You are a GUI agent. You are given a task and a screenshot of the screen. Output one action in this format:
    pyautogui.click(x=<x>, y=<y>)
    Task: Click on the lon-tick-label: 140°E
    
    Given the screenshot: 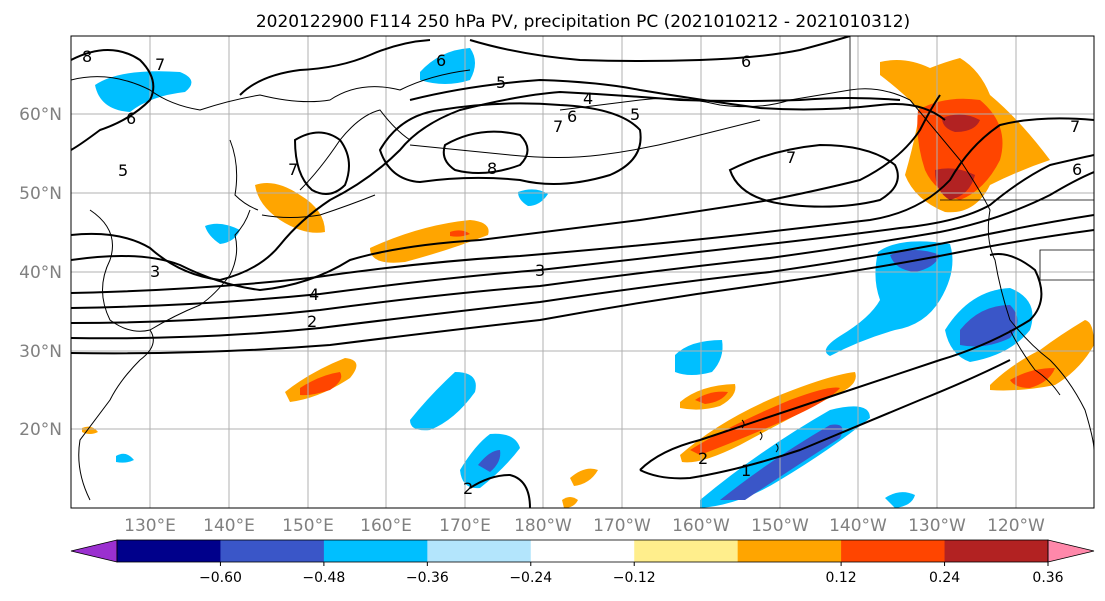 What is the action you would take?
    pyautogui.click(x=229, y=526)
    